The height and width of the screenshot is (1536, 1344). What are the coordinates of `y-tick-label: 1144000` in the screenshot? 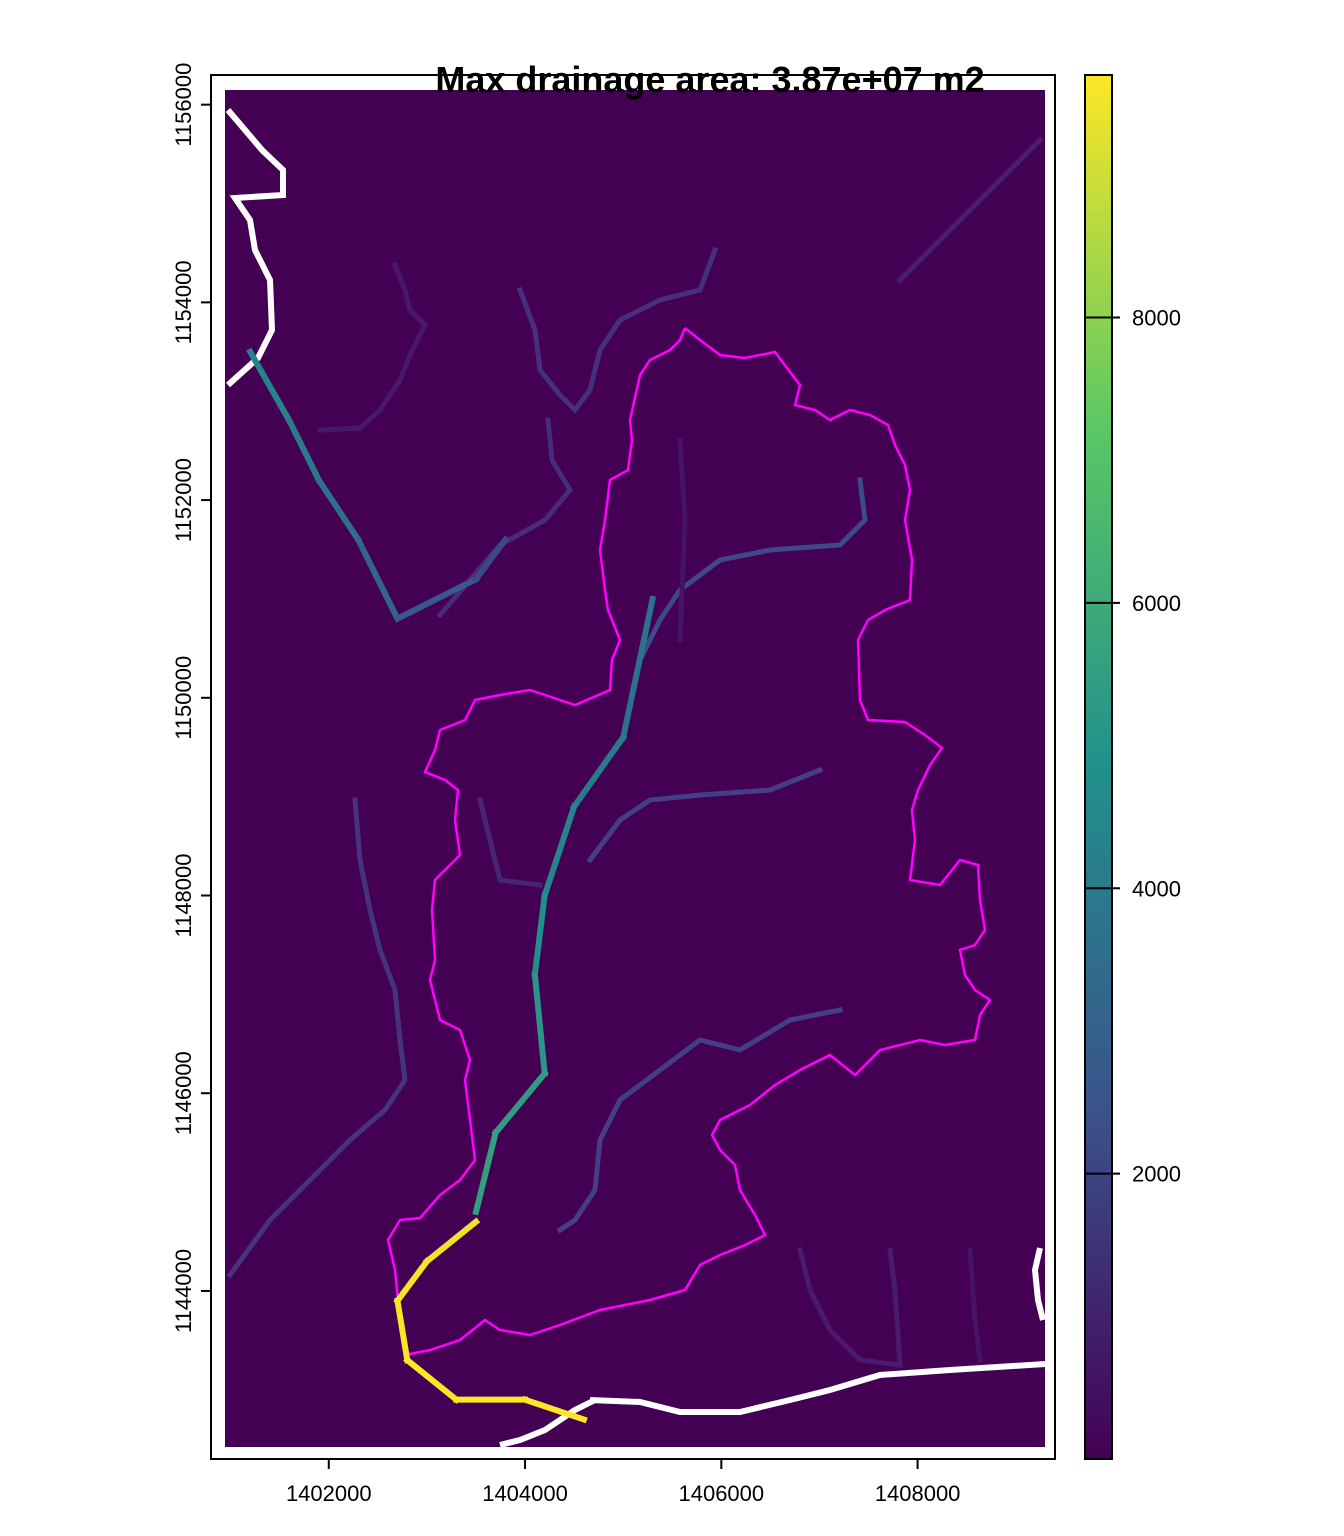 It's located at (183, 1291).